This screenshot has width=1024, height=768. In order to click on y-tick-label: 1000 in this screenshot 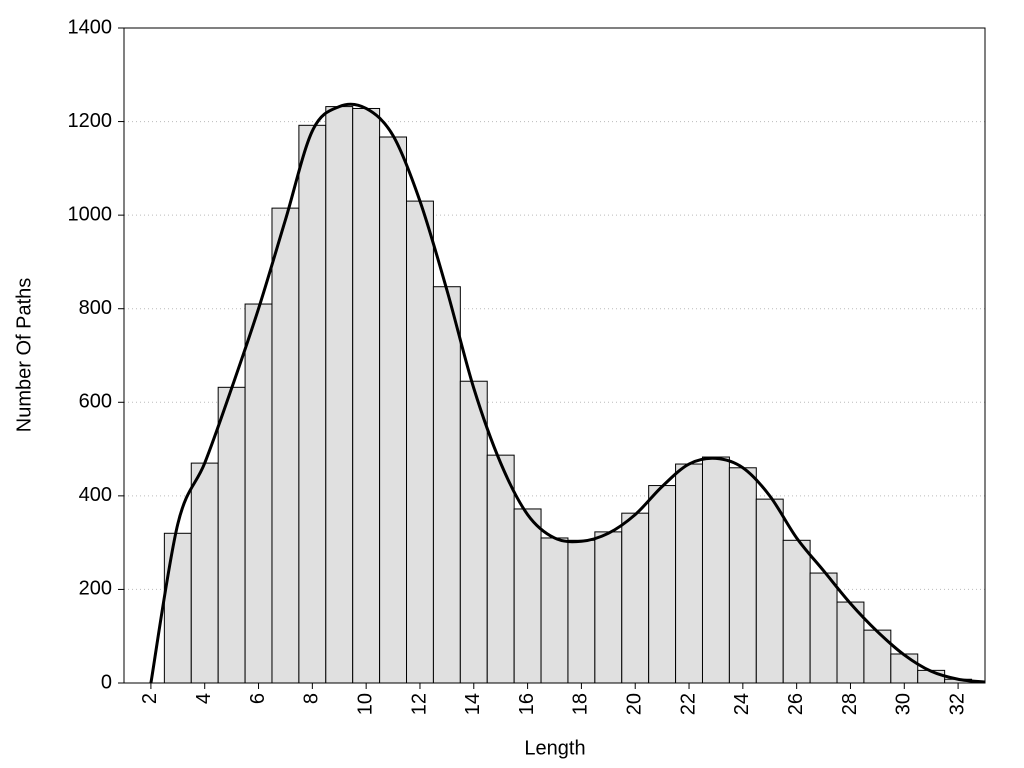, I will do `click(90, 214)`.